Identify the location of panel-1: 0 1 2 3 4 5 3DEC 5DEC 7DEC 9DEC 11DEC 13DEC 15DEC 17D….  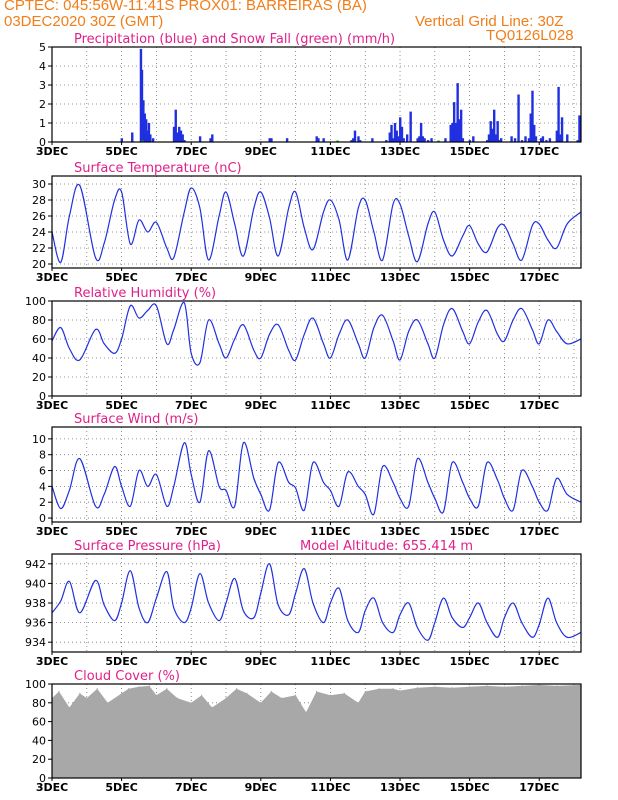
(309, 95).